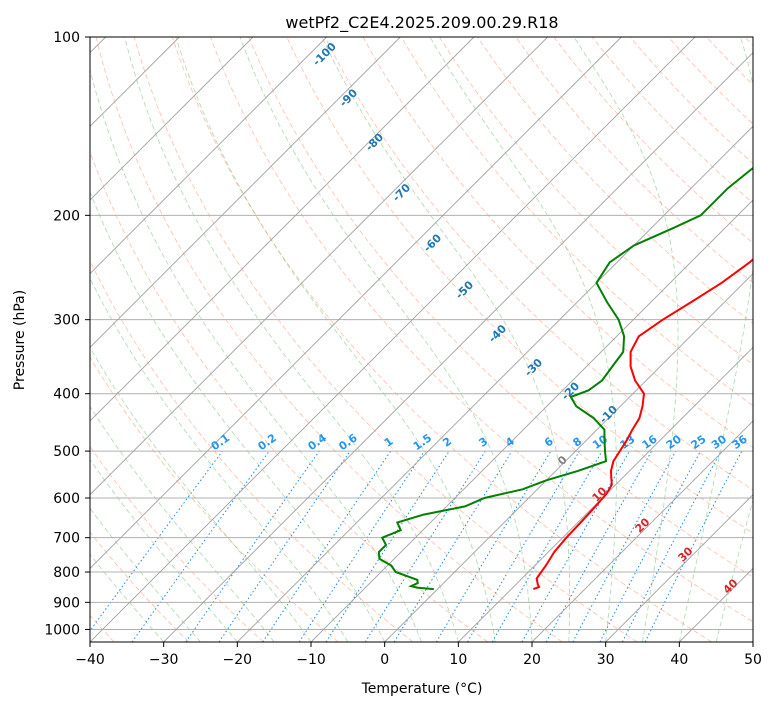 Image resolution: width=775 pixels, height=708 pixels. Describe the element at coordinates (238, 660) in the screenshot. I see `x-tick-label: −20` at that location.